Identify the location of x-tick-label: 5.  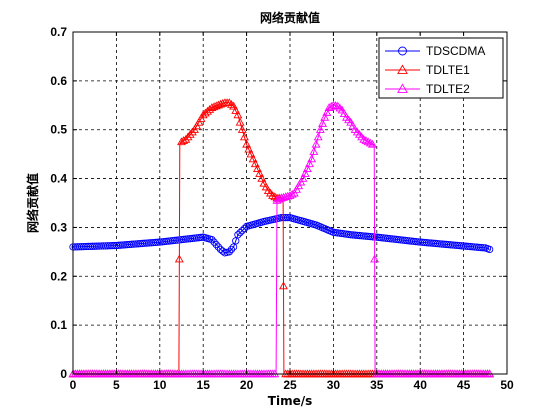
(116, 385).